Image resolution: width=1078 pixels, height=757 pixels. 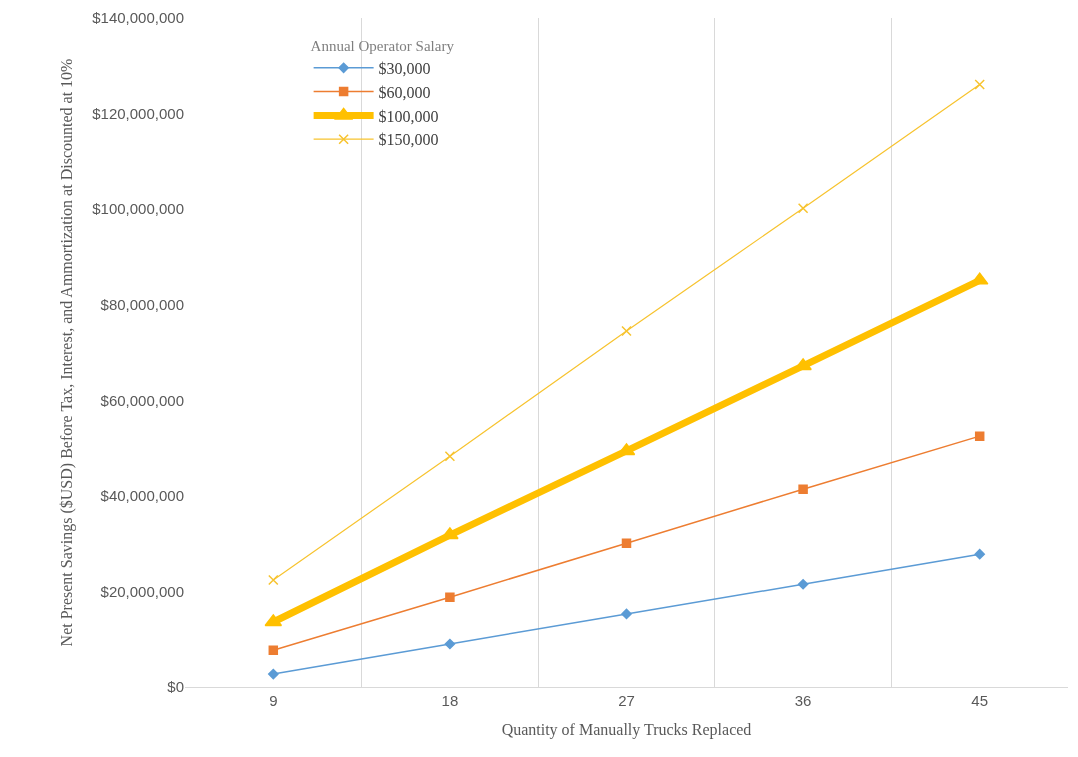 I want to click on y-tick-label: $140,000,000, so click(x=138, y=18).